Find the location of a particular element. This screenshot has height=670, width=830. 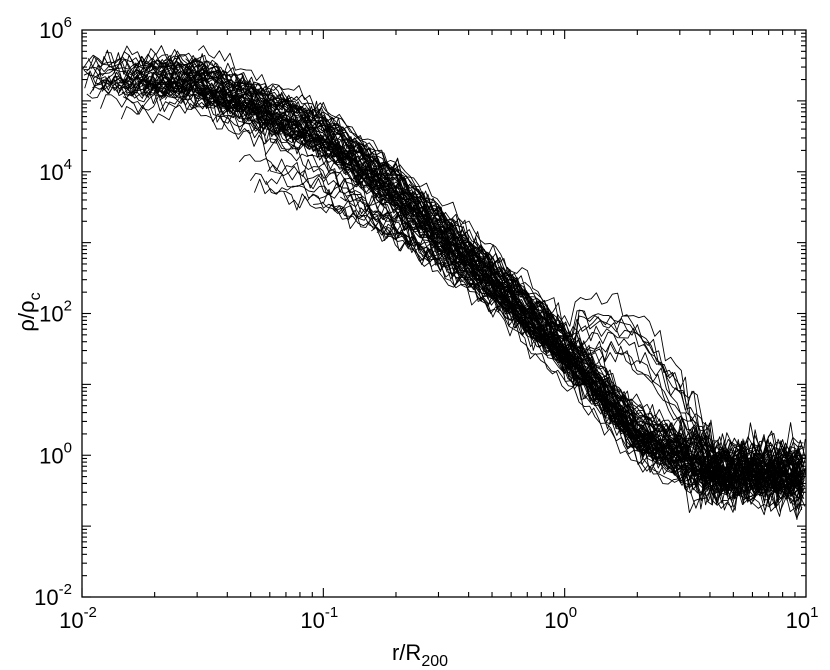

y-tick-label: 10⁴ is located at coordinates (55, 170).